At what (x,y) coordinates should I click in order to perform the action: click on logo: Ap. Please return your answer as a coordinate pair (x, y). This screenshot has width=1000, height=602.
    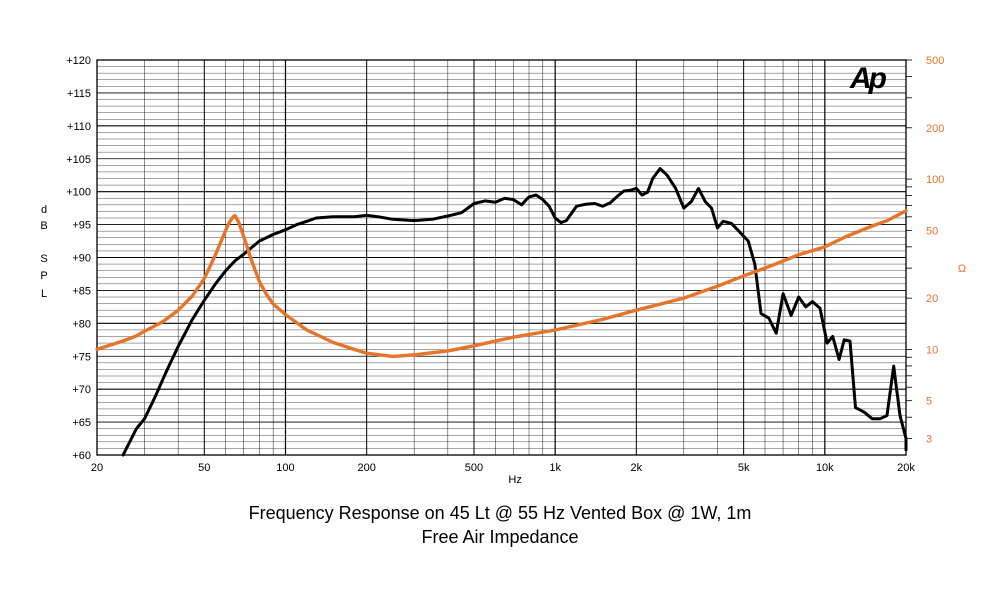
    Looking at the image, I should click on (869, 78).